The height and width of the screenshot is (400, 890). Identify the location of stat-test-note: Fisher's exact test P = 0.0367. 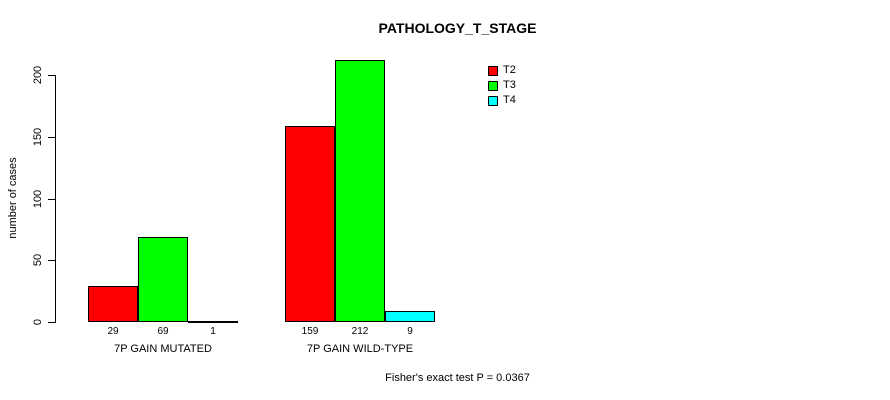
(457, 378).